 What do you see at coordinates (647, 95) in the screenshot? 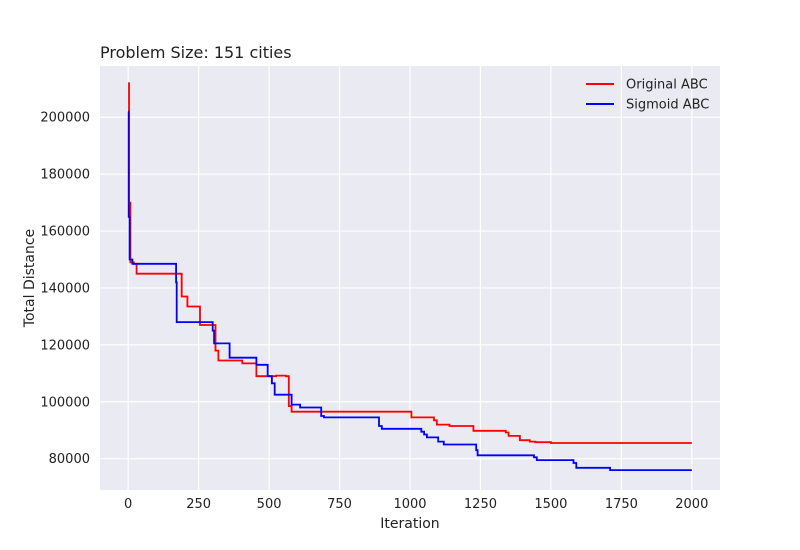
I see `legend: Original ABC Sigmoid ABC` at bounding box center [647, 95].